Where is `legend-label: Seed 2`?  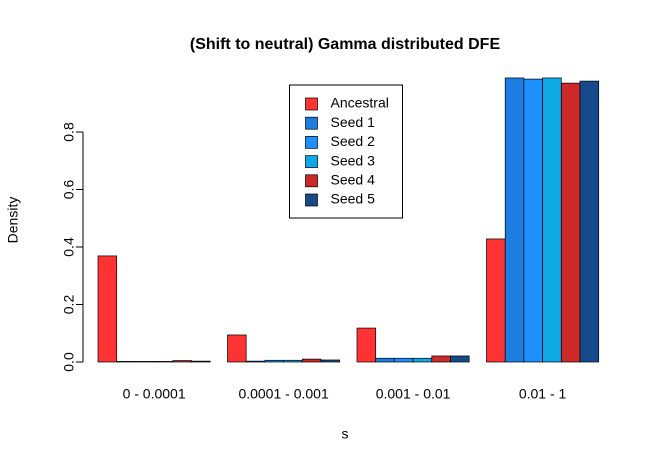
legend-label: Seed 2 is located at coordinates (353, 141).